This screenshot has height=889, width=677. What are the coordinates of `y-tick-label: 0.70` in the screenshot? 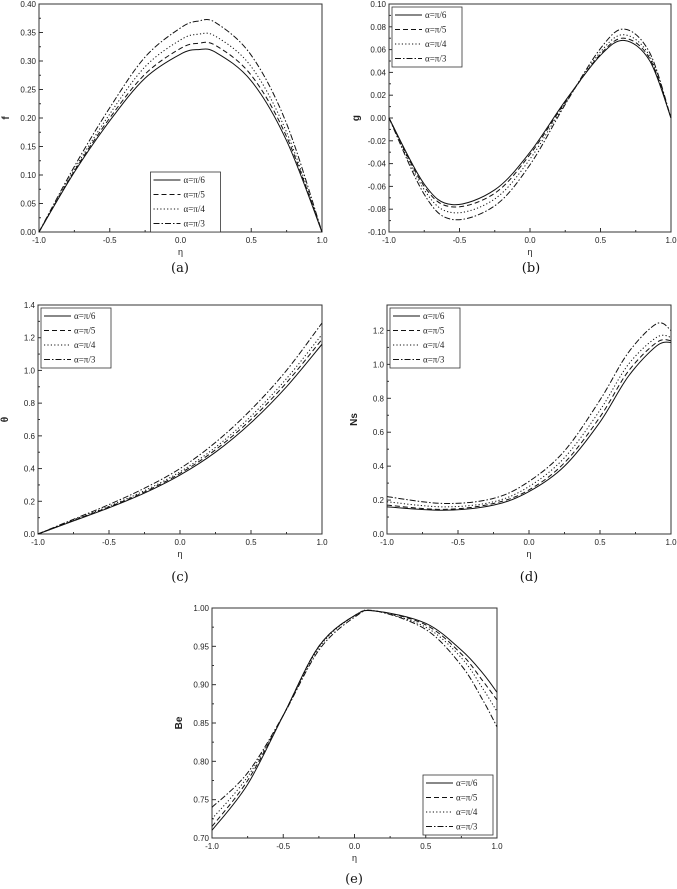 It's located at (201, 838).